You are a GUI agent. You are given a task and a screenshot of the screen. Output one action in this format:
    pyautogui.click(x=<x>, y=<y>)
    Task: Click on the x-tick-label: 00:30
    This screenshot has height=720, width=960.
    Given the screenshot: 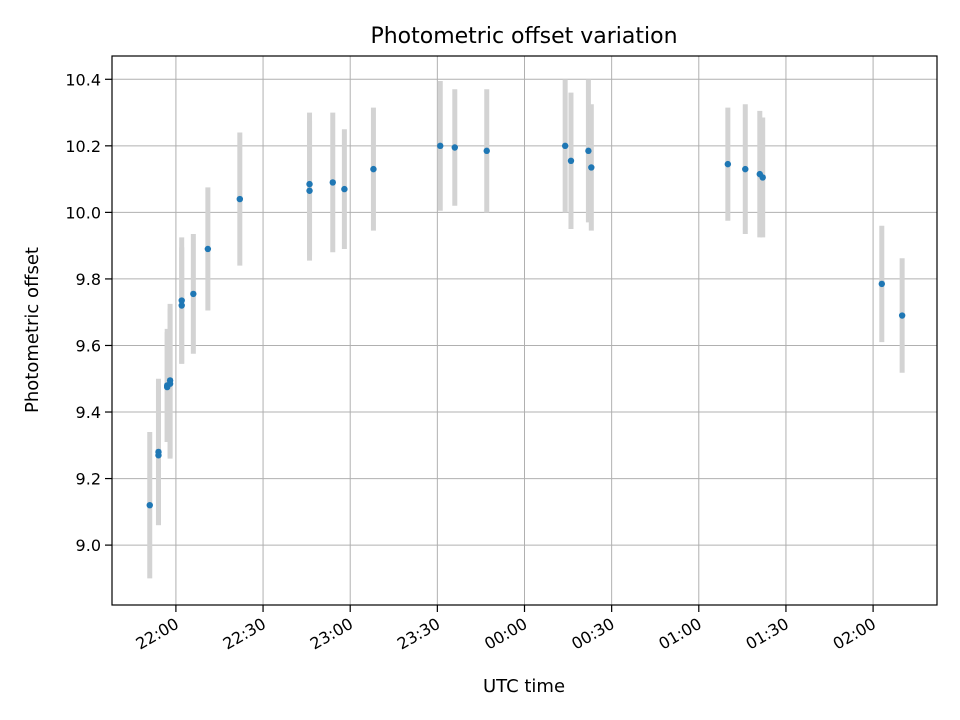 What is the action you would take?
    pyautogui.click(x=592, y=634)
    